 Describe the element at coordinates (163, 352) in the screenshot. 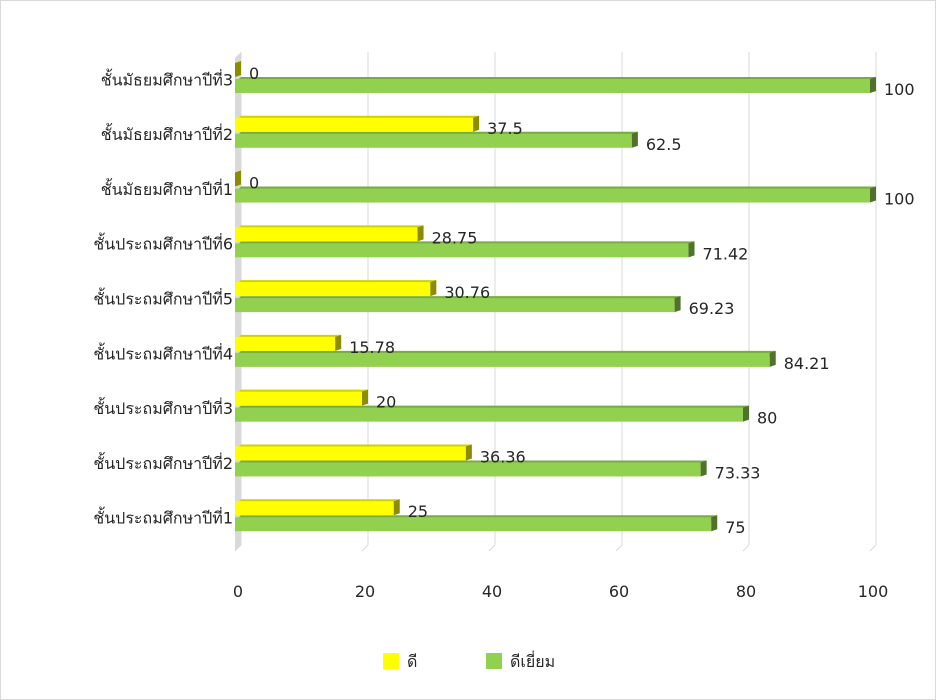

I see `category-label: ชั้นประถมศึกษาปีที่4` at that location.